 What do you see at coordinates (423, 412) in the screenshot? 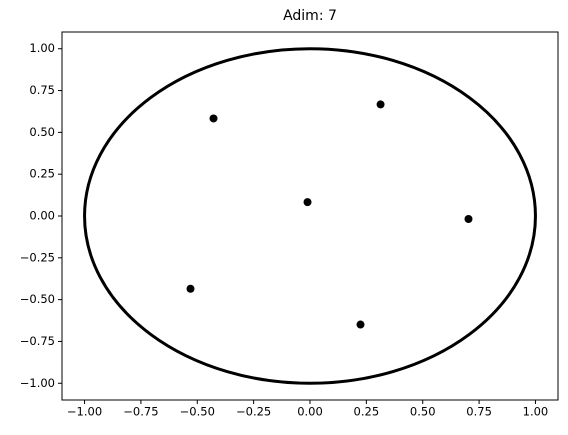
I see `x-tick-label: 0.50` at bounding box center [423, 412].